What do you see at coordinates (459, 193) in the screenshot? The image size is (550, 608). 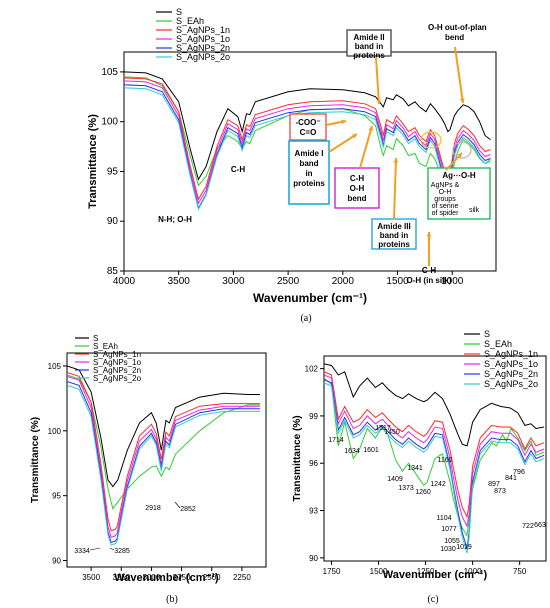 I see `annotation-ag-oh-box` at bounding box center [459, 193].